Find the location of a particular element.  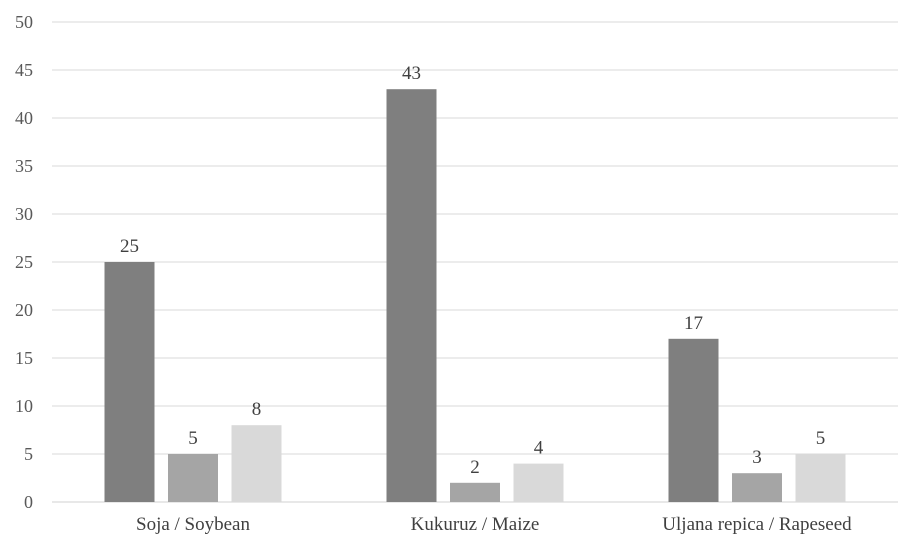

data-label: 3 is located at coordinates (757, 457).